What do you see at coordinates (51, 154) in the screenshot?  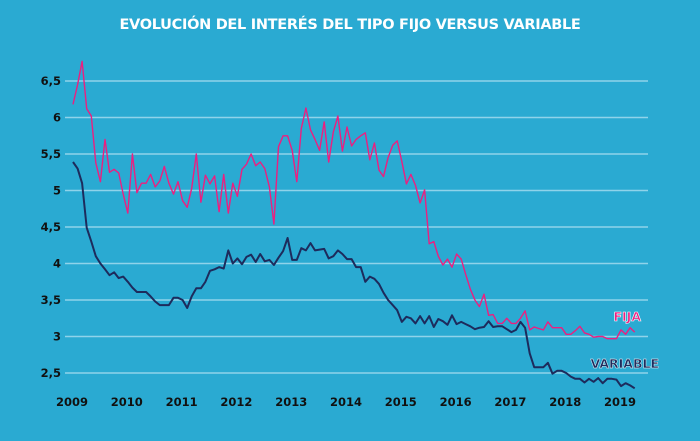 I see `y-tick-label: 5,5` at bounding box center [51, 154].